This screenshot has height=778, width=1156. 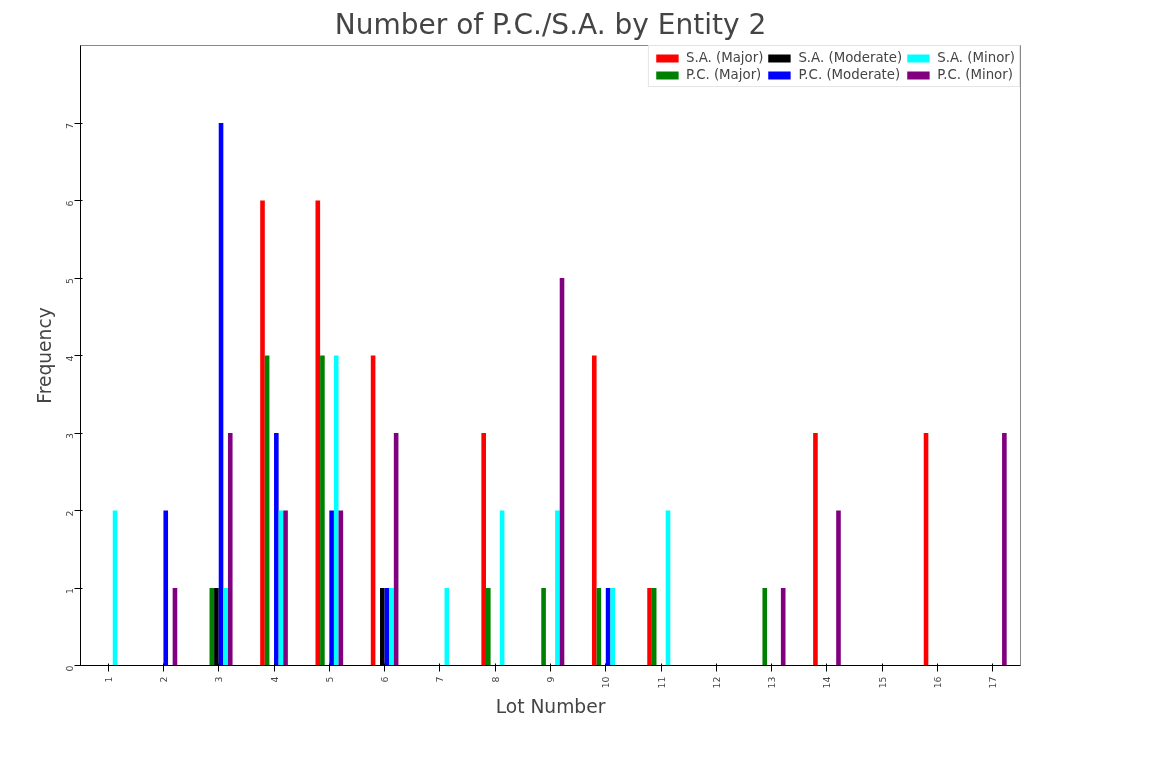 What do you see at coordinates (108, 679) in the screenshot?
I see `x-tick-label: 1` at bounding box center [108, 679].